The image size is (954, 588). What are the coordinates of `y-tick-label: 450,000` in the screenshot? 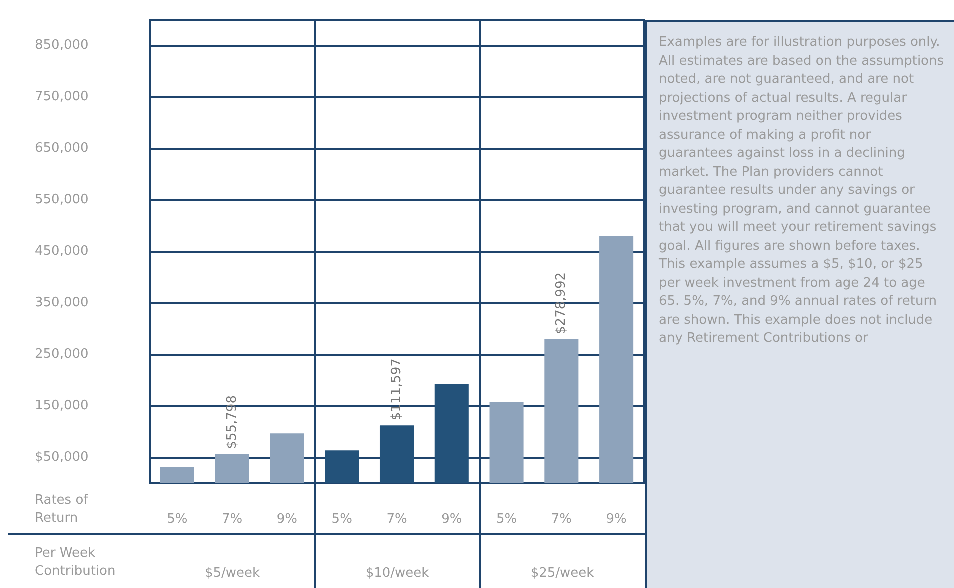 It's located at (62, 251).